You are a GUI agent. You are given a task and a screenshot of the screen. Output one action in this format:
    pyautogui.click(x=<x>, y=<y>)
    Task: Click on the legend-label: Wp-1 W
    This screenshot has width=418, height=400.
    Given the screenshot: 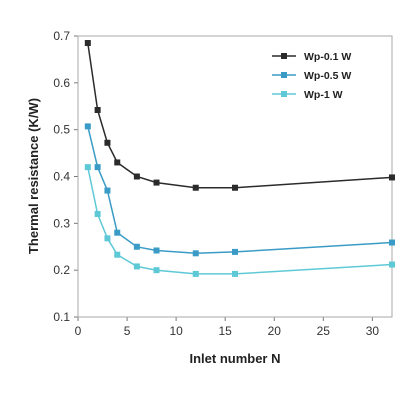 What is the action you would take?
    pyautogui.click(x=323, y=95)
    